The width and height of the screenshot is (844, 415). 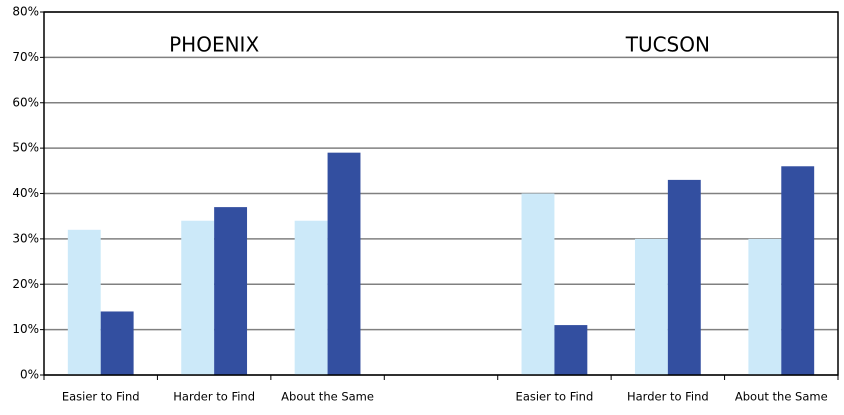 What do you see at coordinates (25, 193) in the screenshot?
I see `y-tick-label: 40%` at bounding box center [25, 193].